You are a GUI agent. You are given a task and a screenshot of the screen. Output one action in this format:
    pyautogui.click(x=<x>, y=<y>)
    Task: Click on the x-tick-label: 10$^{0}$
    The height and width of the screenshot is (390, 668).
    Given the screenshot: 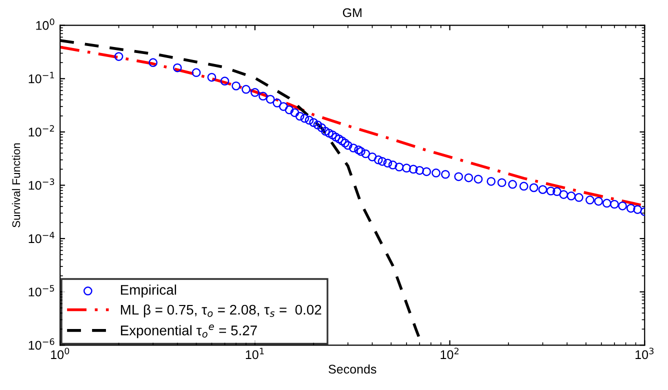 What is the action you would take?
    pyautogui.click(x=60, y=354)
    